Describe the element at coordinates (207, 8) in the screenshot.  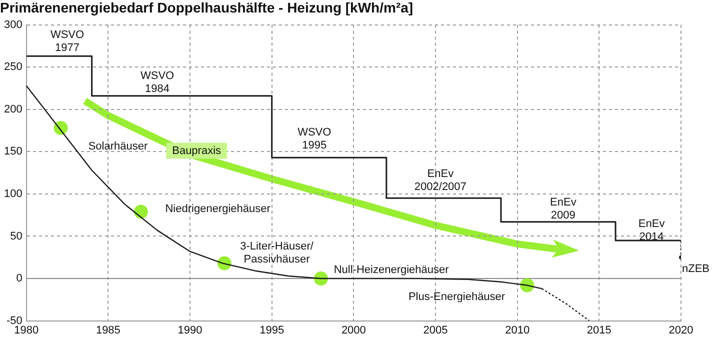
I see `chart-title: Primärenenergiebedarf Doppelhaushälfte - Heizung [kWh/m²a]` at that location.